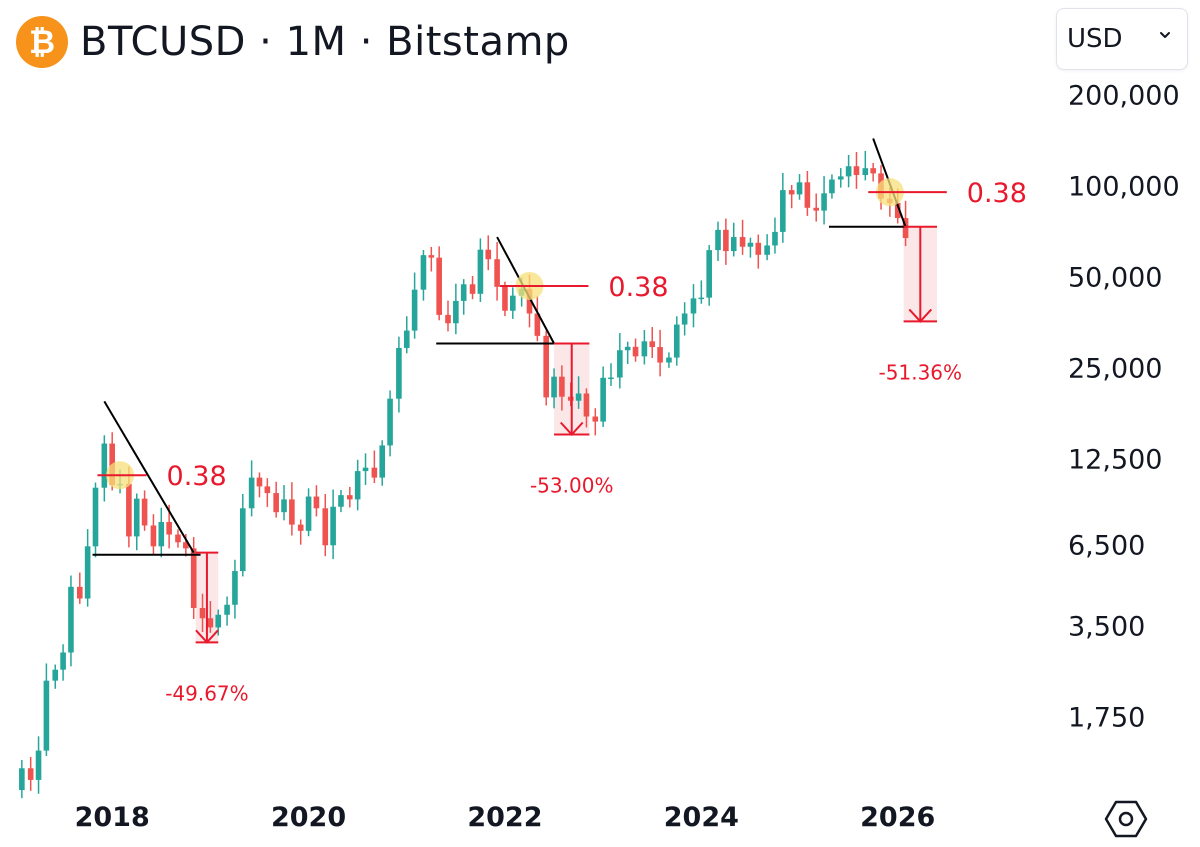 This screenshot has width=1200, height=847. What do you see at coordinates (1165, 35) in the screenshot?
I see `chevron-down-icon` at bounding box center [1165, 35].